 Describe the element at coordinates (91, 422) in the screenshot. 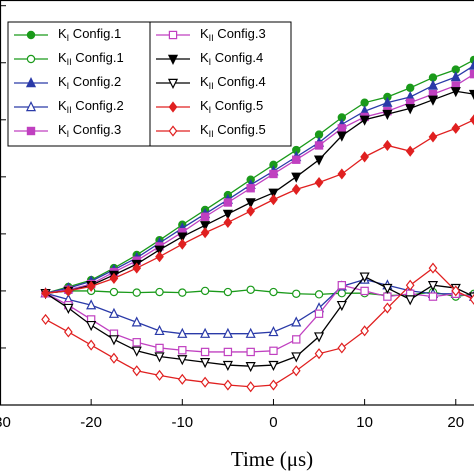

I see `x-tick-label: -20` at that location.